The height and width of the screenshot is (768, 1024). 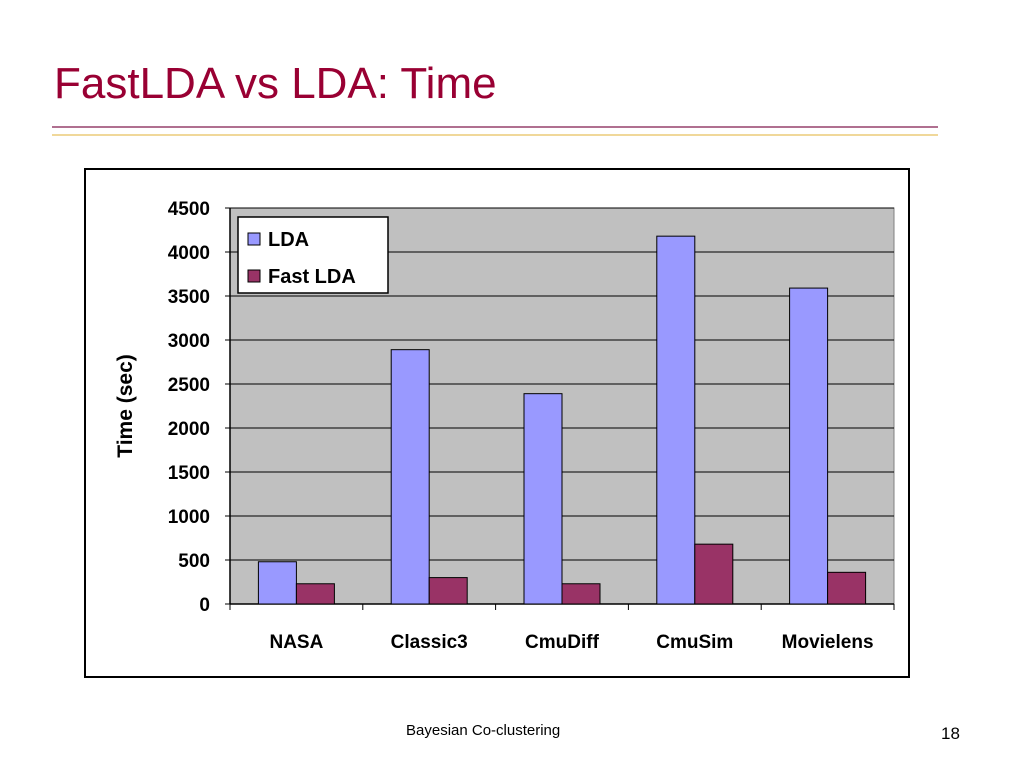 I want to click on legend-box, so click(x=313, y=255).